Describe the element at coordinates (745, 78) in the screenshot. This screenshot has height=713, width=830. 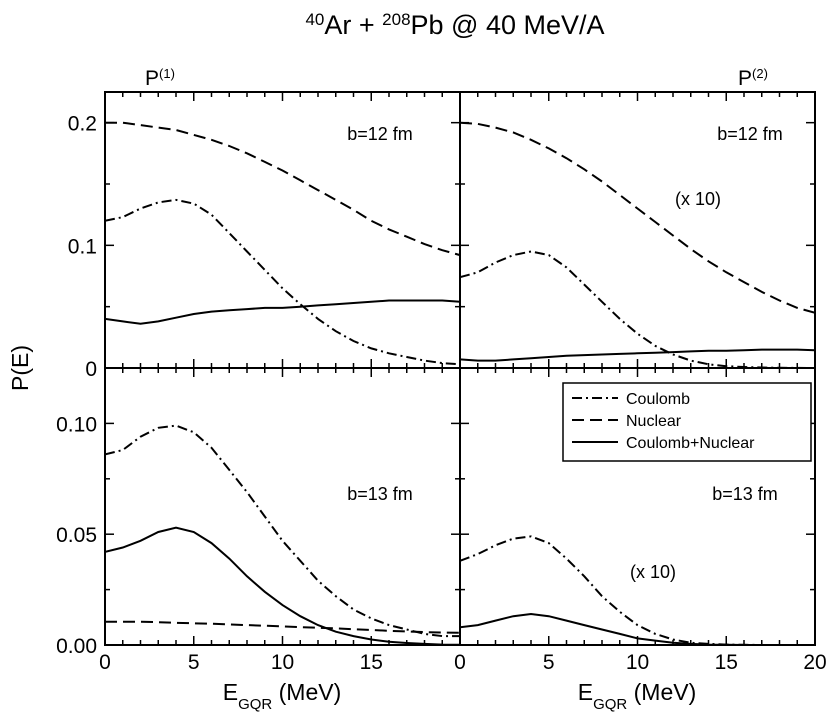
I see `column-label-p2-base: P` at that location.